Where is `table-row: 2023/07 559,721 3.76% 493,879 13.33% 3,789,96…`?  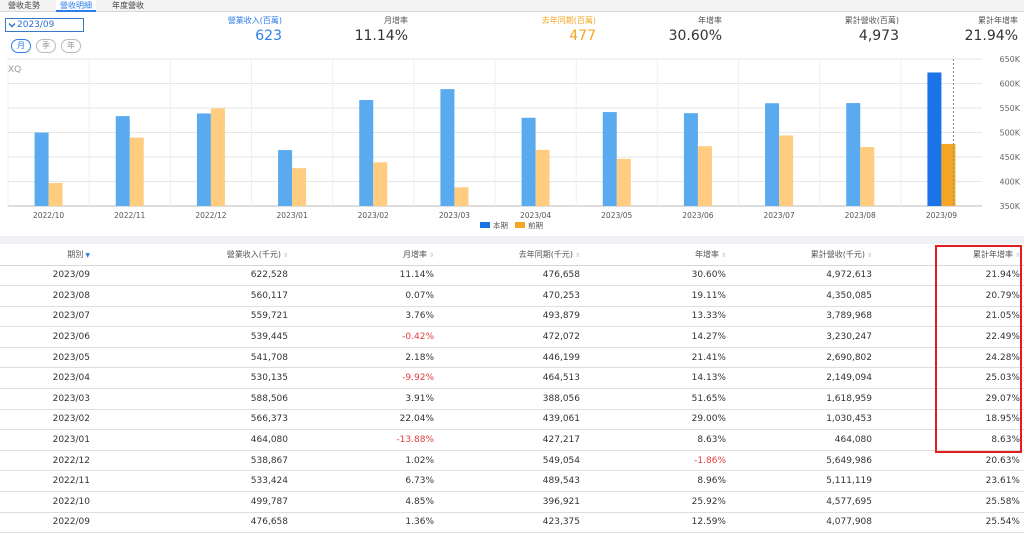 table-row: 2023/07 559,721 3.76% 493,879 13.33% 3,789,96… is located at coordinates (512, 317).